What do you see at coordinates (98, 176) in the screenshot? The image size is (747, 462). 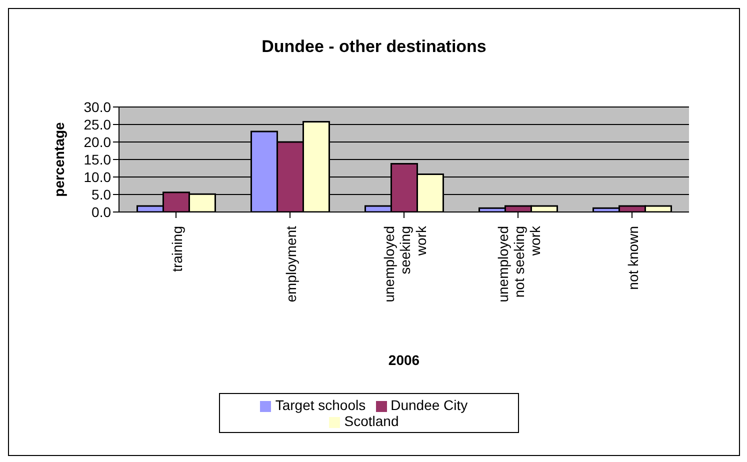 I see `y-tick-label: 10.0` at bounding box center [98, 176].